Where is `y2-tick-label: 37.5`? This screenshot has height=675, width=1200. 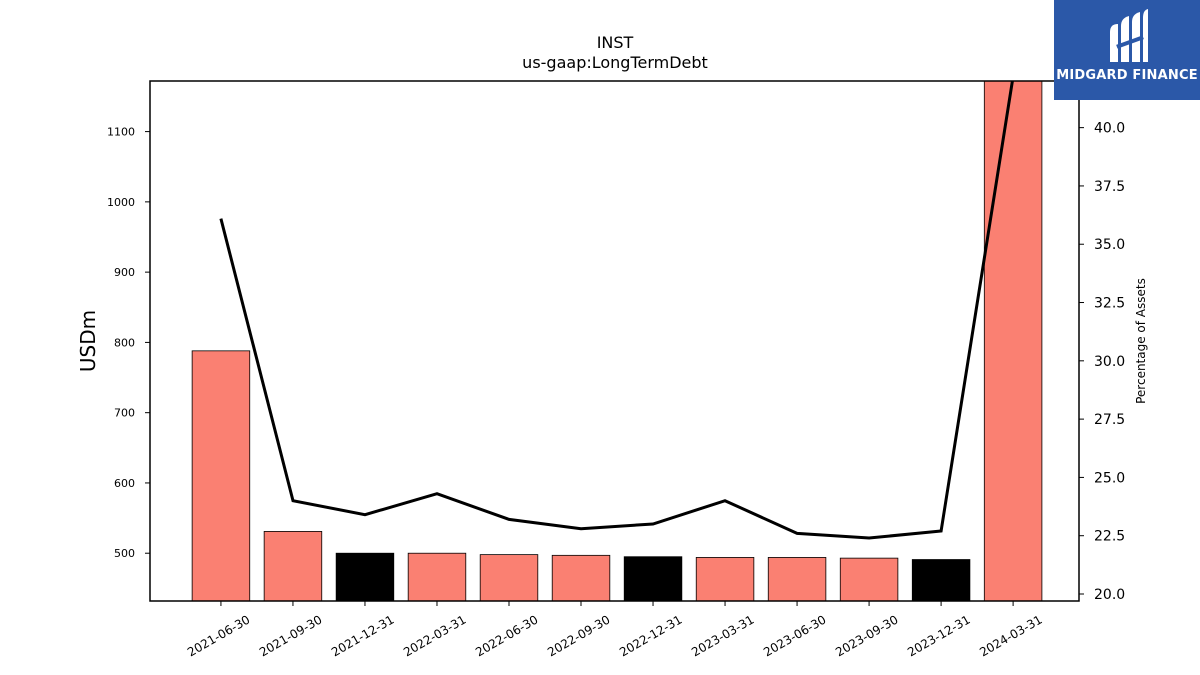 y2-tick-label: 37.5 is located at coordinates (1109, 187).